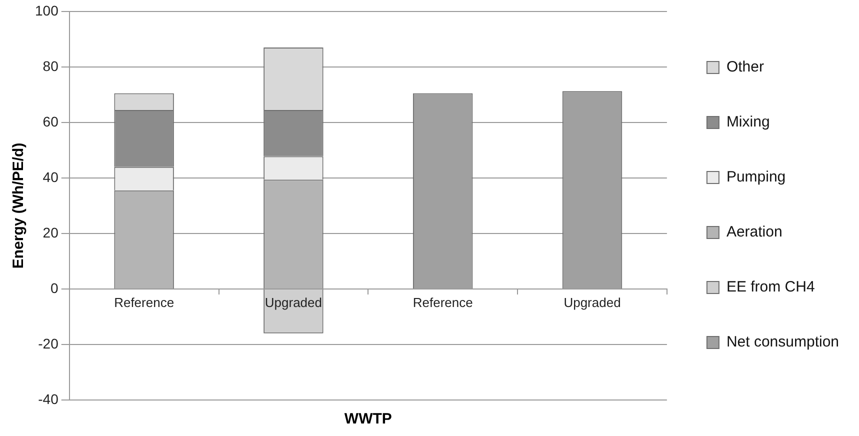 The image size is (859, 436). Describe the element at coordinates (48, 343) in the screenshot. I see `y-tick-label: -20` at that location.